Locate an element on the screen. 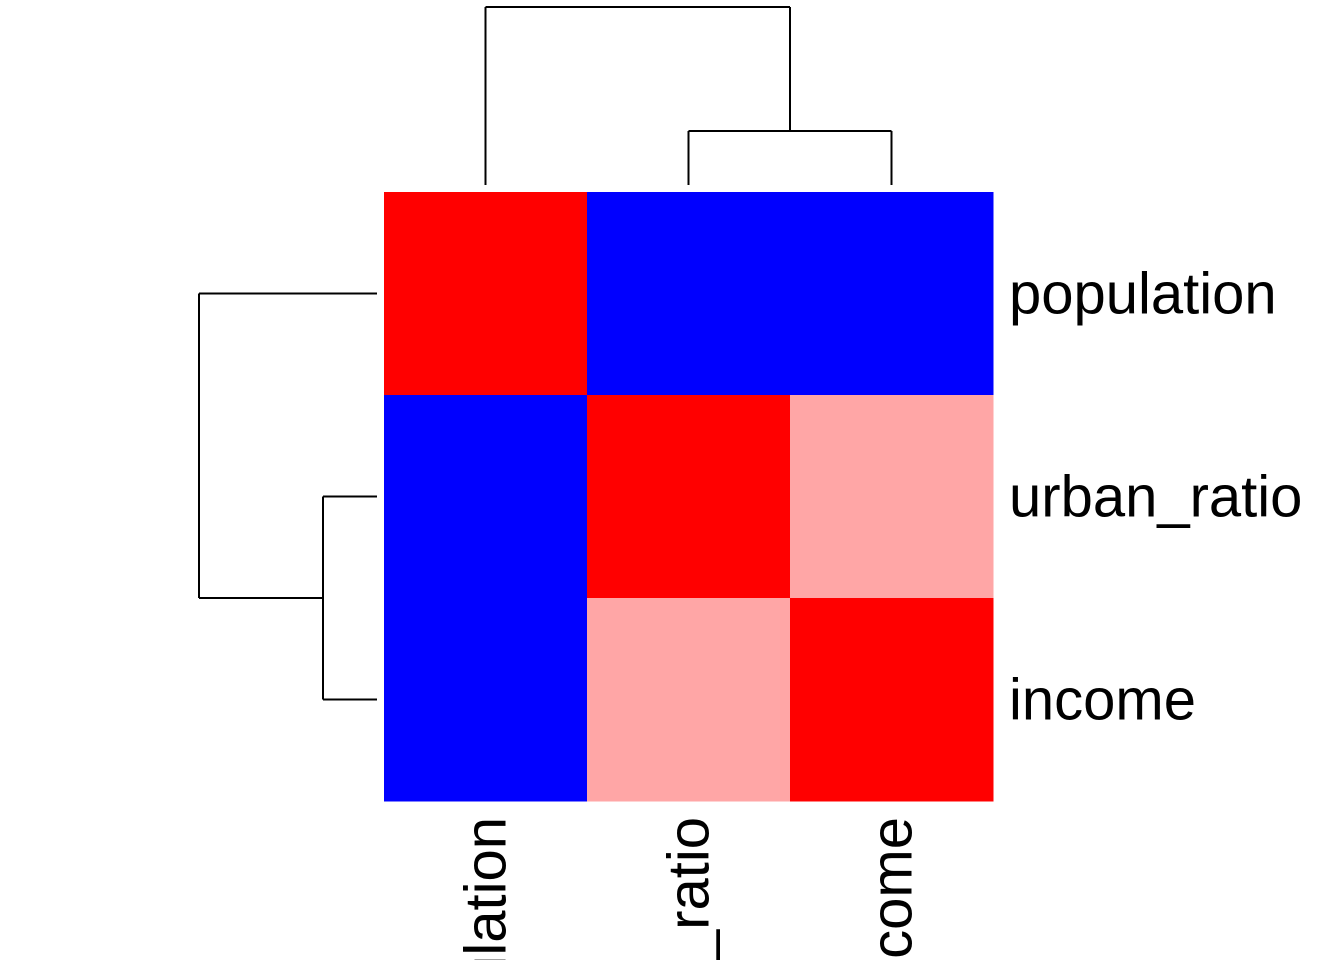 Image resolution: width=1344 pixels, height=960 pixels. cell-urban-ratio-population is located at coordinates (486, 497).